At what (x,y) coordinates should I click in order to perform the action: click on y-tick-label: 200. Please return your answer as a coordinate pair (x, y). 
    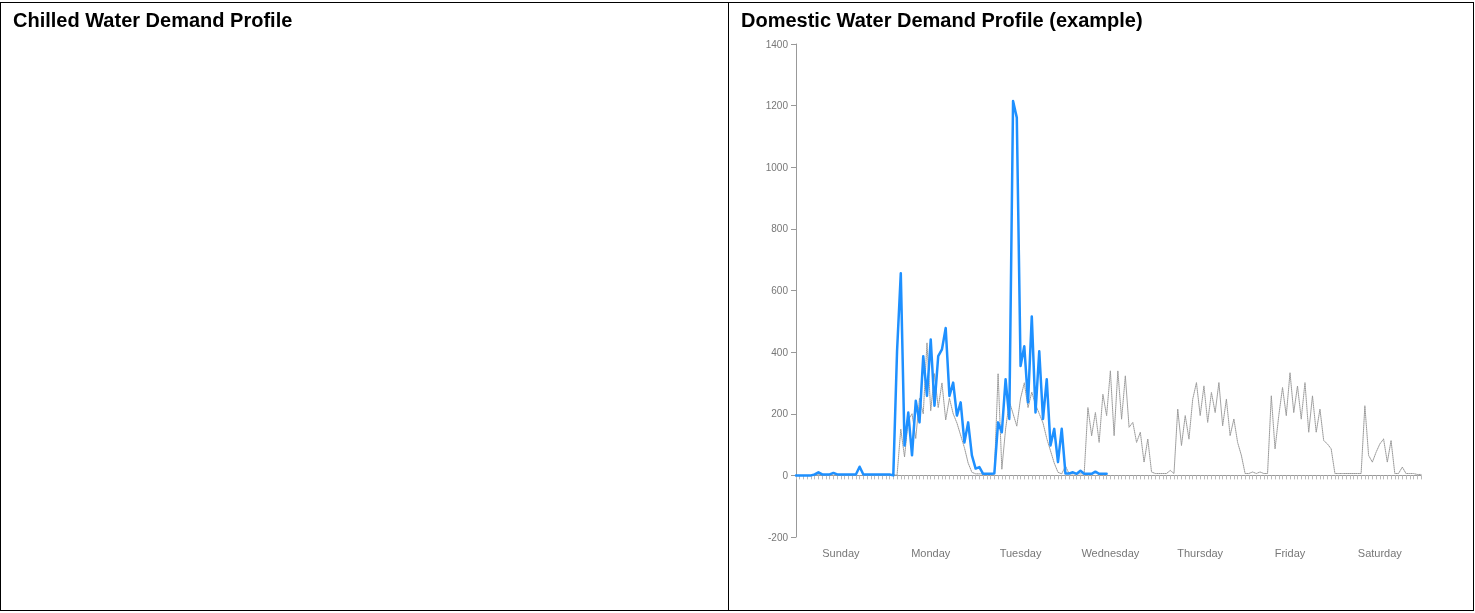
    Looking at the image, I should click on (780, 414).